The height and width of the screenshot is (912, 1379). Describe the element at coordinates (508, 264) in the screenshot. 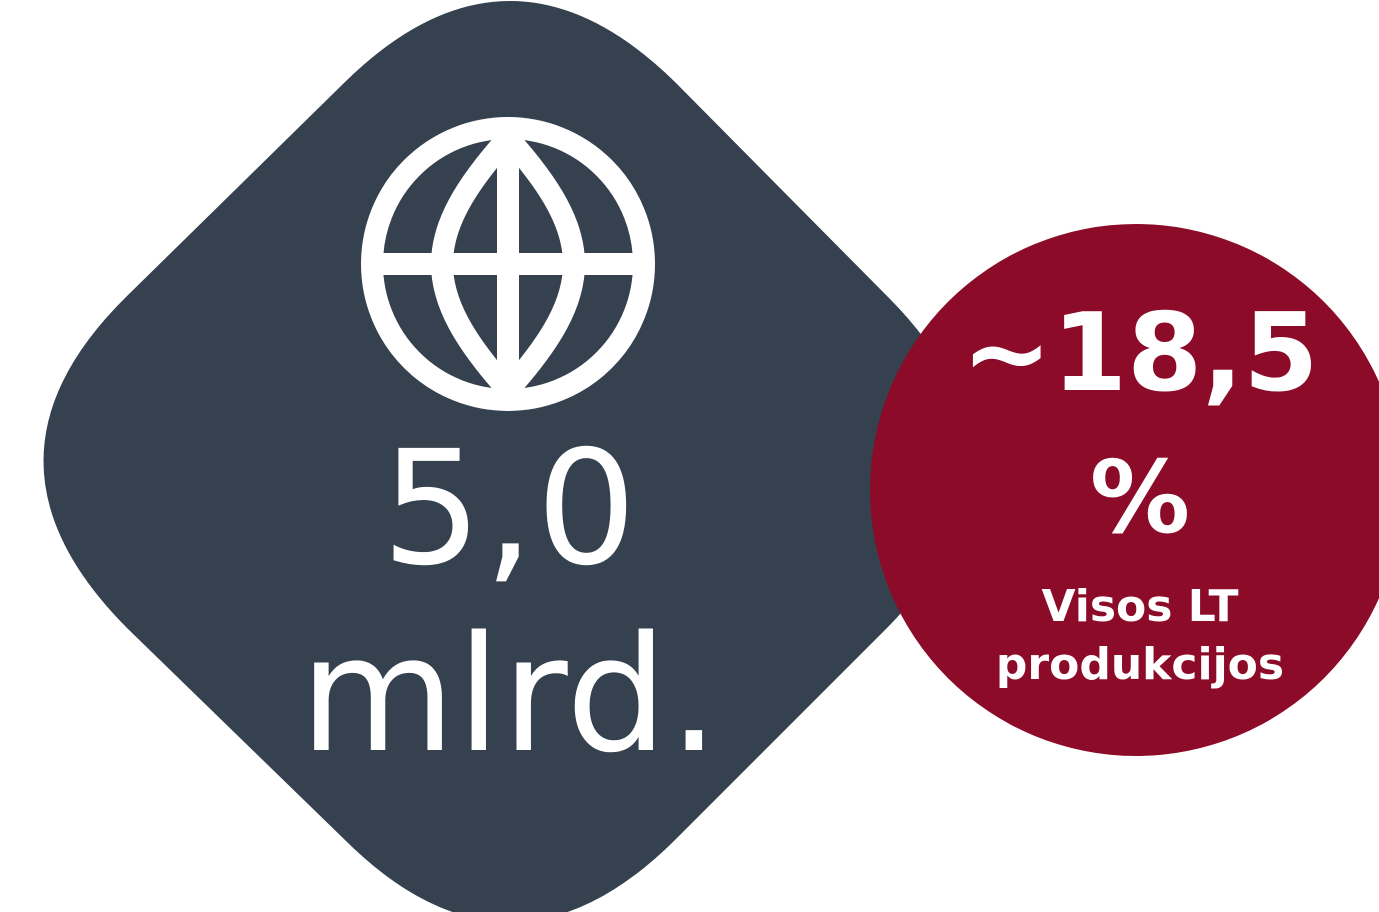

I see `globe-icon` at that location.